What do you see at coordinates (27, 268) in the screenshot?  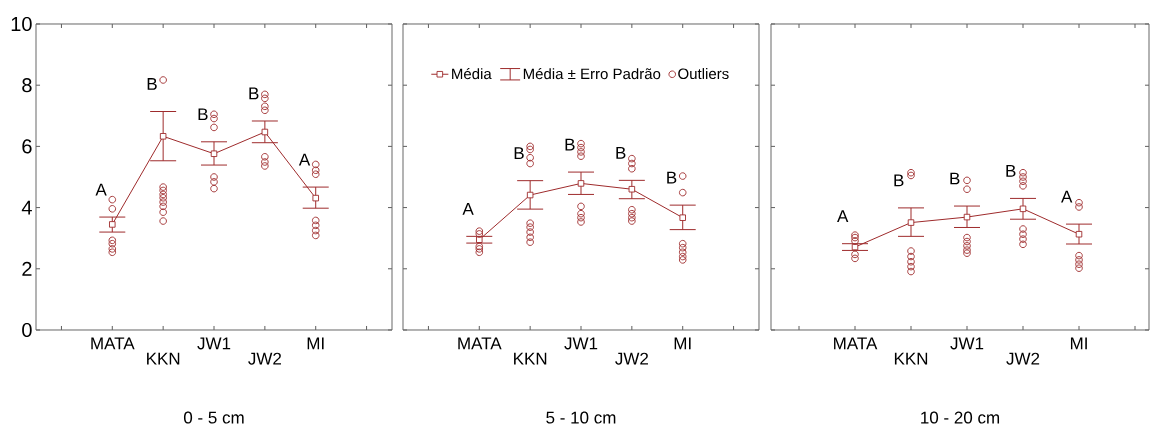 I see `y-tick-label: 2` at bounding box center [27, 268].